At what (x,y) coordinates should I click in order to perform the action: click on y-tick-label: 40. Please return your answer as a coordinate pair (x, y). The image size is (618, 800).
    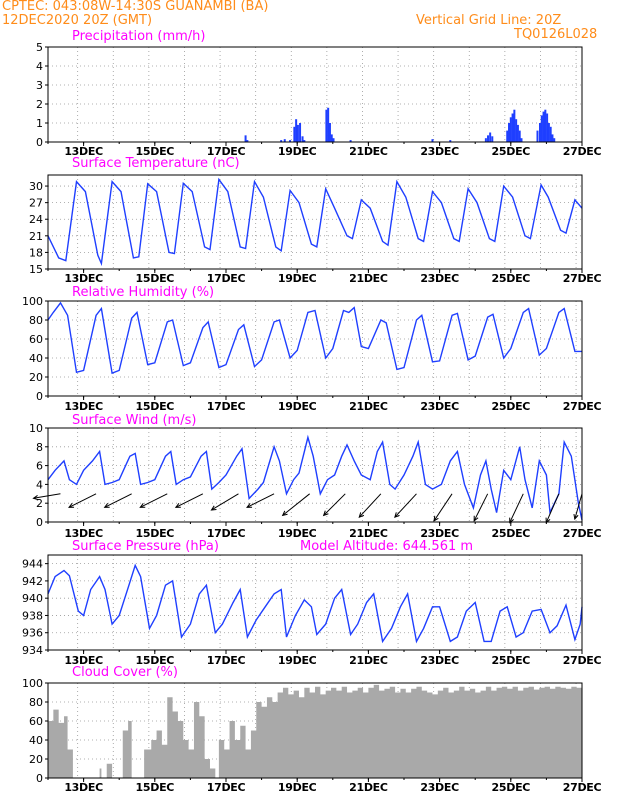
    Looking at the image, I should click on (36, 358).